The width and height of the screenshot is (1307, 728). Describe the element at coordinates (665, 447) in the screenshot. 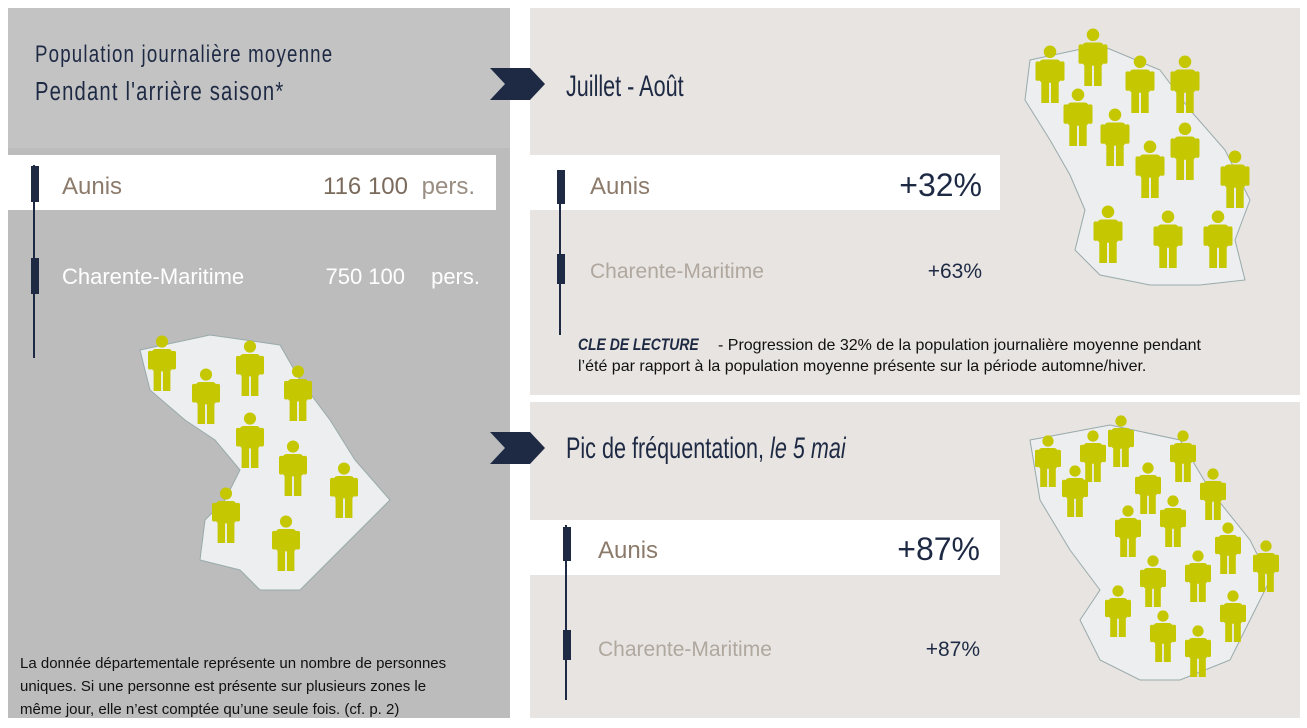

I see `title-main: Pic de fréquentation,` at that location.